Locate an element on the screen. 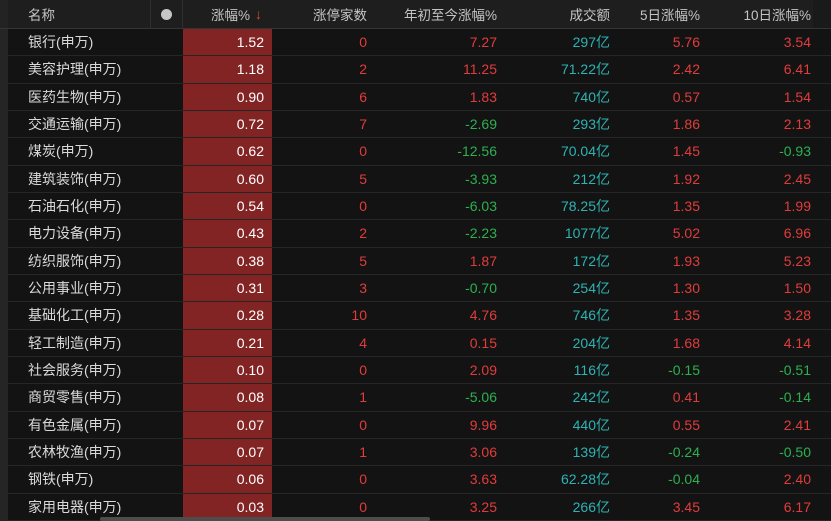 The height and width of the screenshot is (521, 831). cell-10day-change: 2.40 is located at coordinates (797, 479).